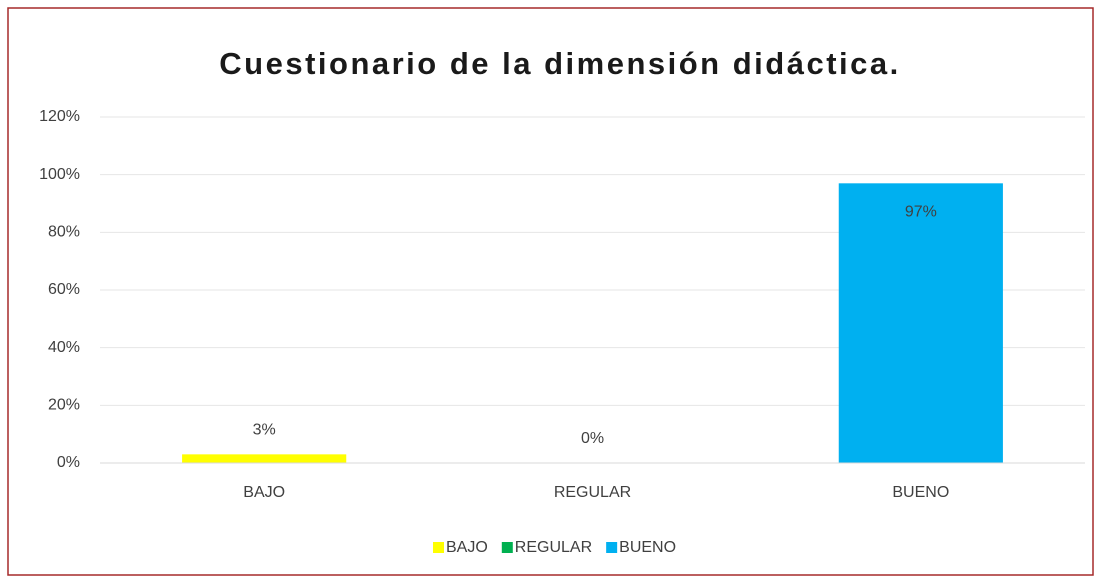 Image resolution: width=1101 pixels, height=579 pixels. Describe the element at coordinates (64, 232) in the screenshot. I see `y-tick-label: 80%` at that location.